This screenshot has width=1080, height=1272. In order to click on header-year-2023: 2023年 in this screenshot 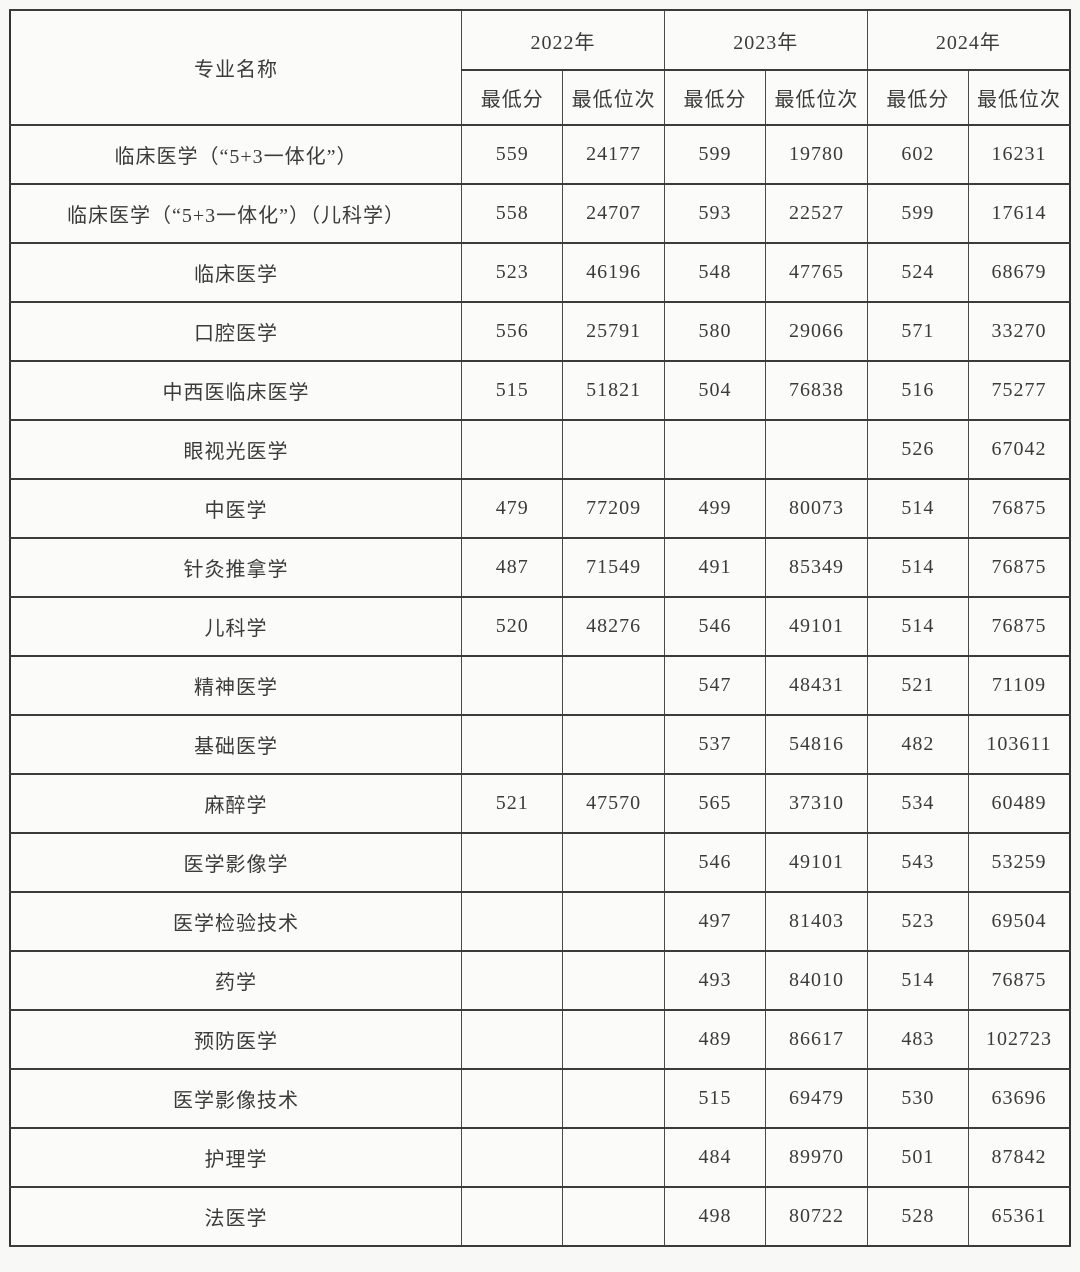, I will do `click(765, 40)`.